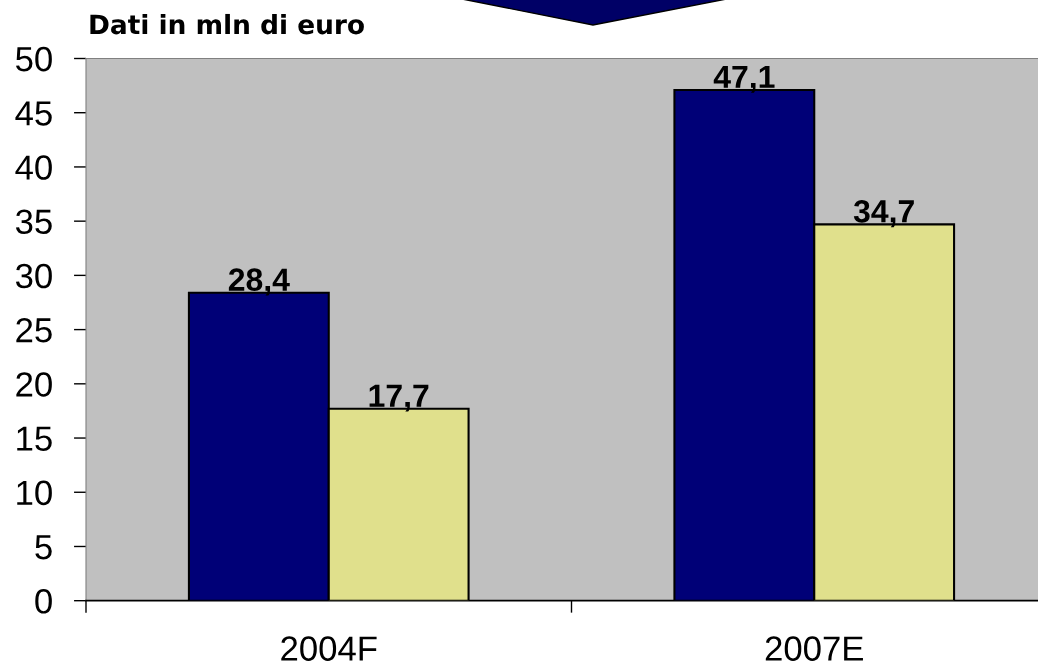  What do you see at coordinates (33, 59) in the screenshot?
I see `y-tick-label: 50` at bounding box center [33, 59].